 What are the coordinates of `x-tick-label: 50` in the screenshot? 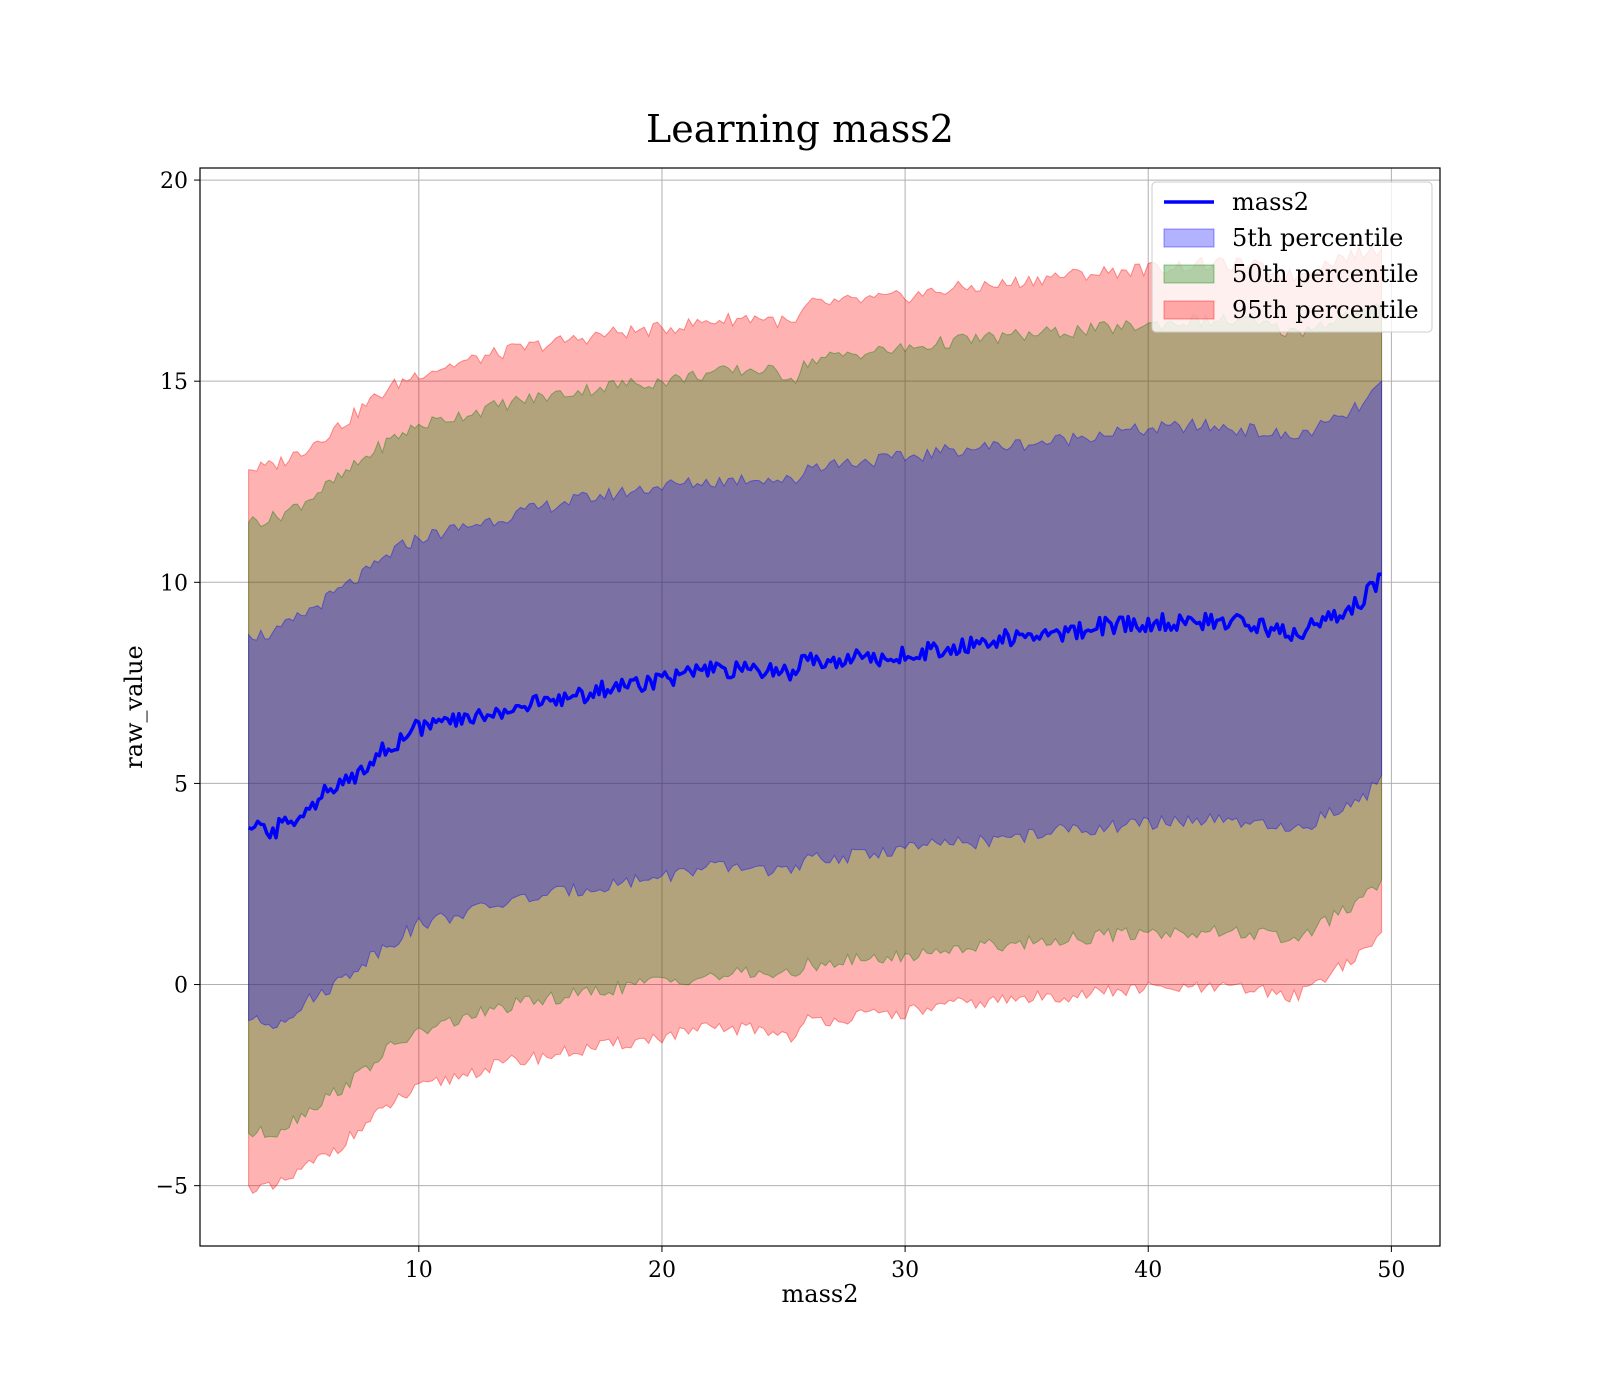 It's located at (1391, 1270).